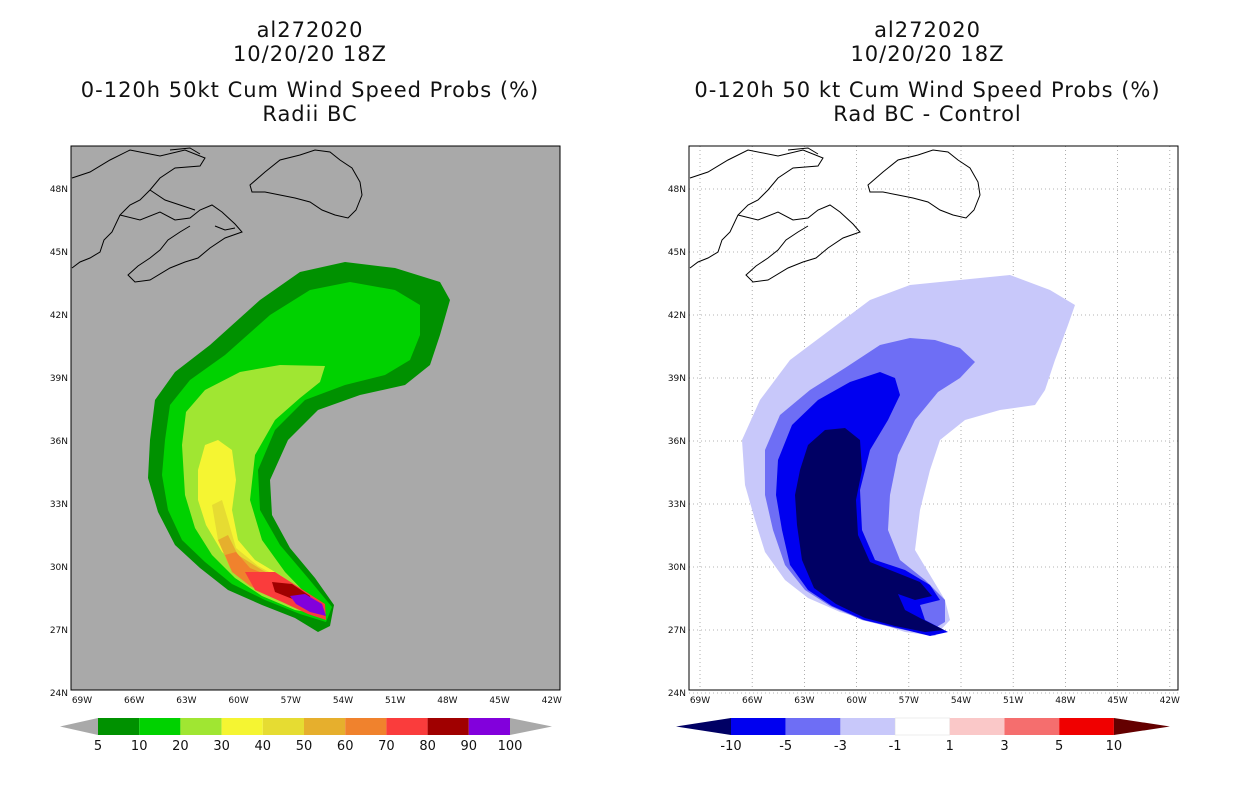  Describe the element at coordinates (59, 568) in the screenshot. I see `left-lat-label: 30N` at that location.